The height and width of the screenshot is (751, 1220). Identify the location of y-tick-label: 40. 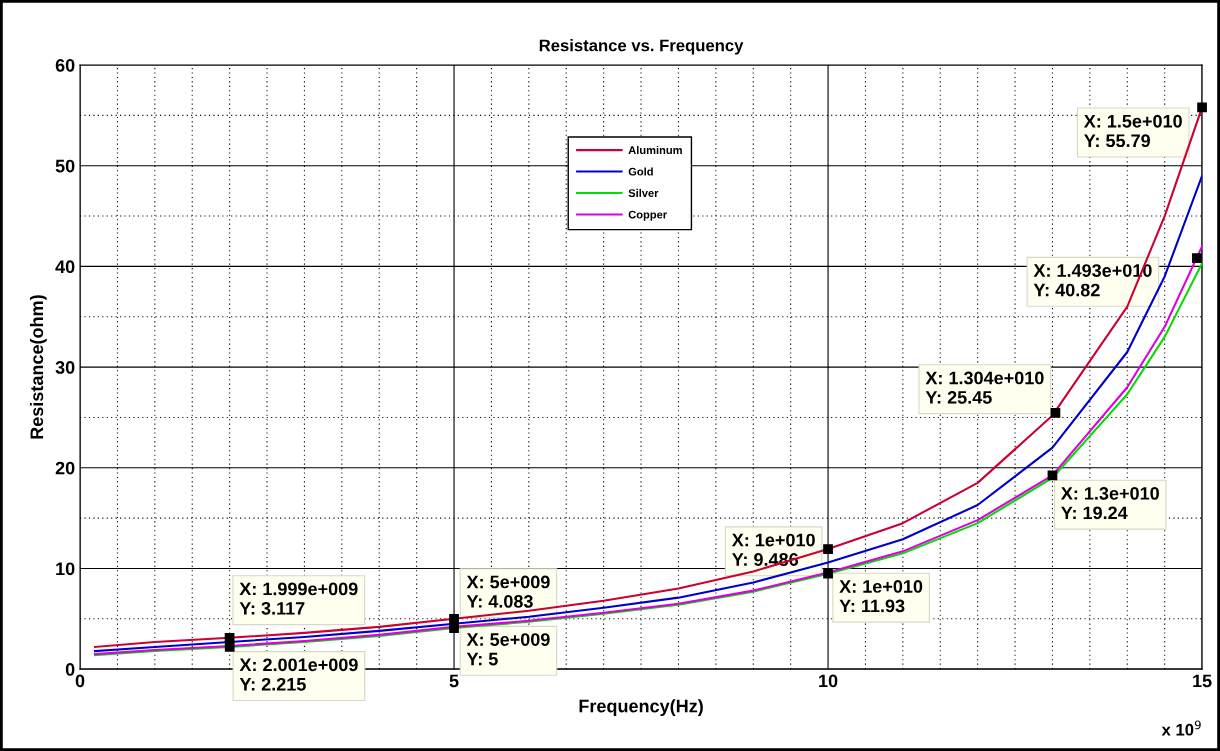
(65, 267).